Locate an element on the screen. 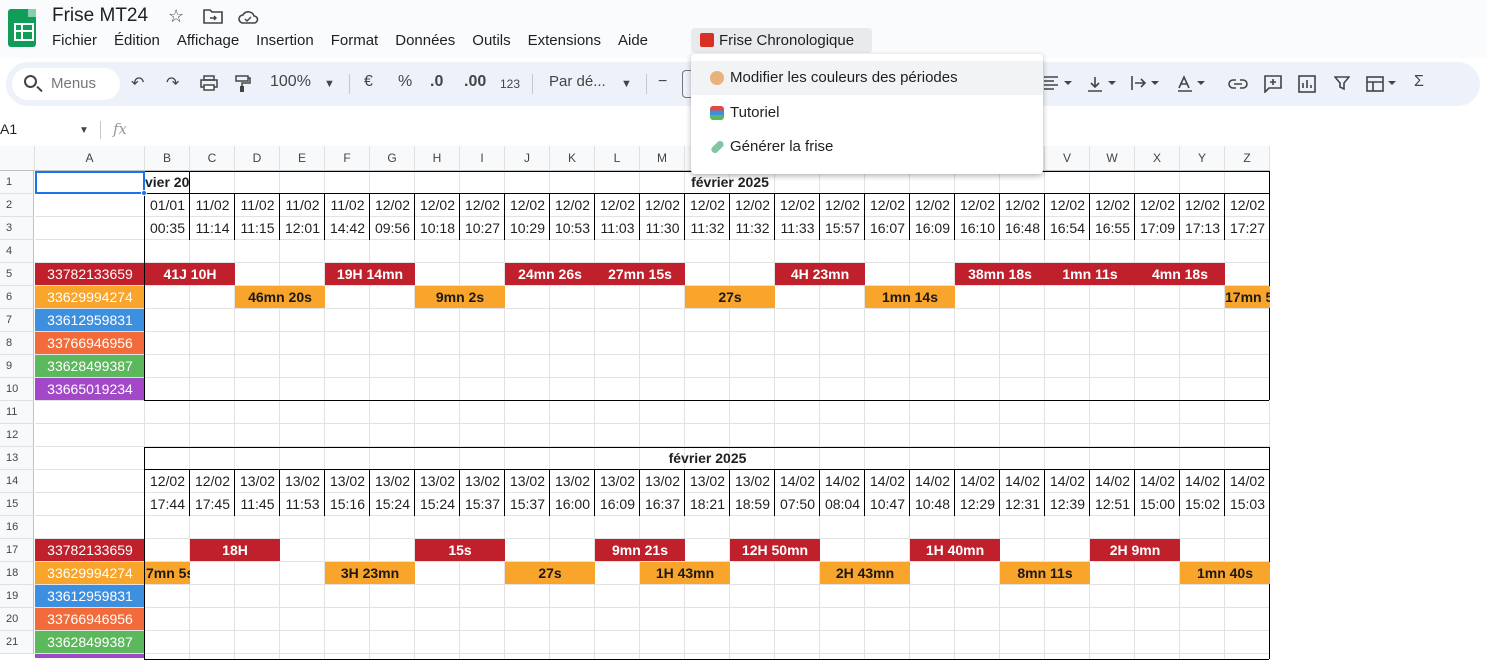 This screenshot has height=660, width=1486. period-bar-red: 12H 50mn is located at coordinates (775, 550).